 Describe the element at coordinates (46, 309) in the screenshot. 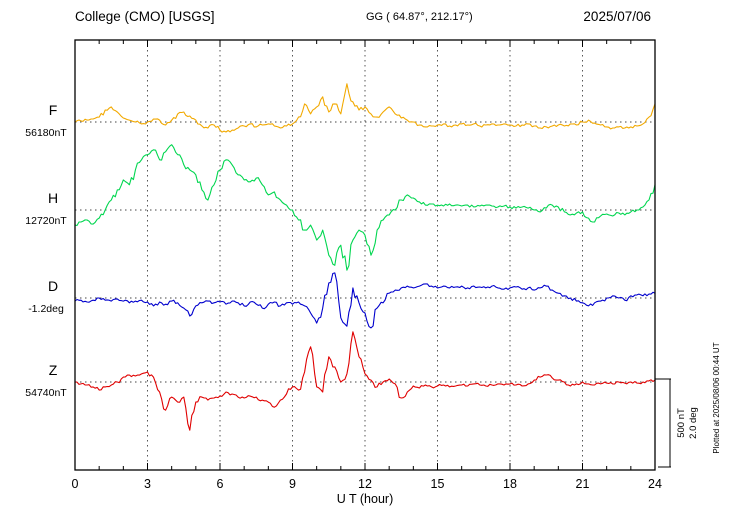

I see `baseline-value-D: -1.2deg` at that location.